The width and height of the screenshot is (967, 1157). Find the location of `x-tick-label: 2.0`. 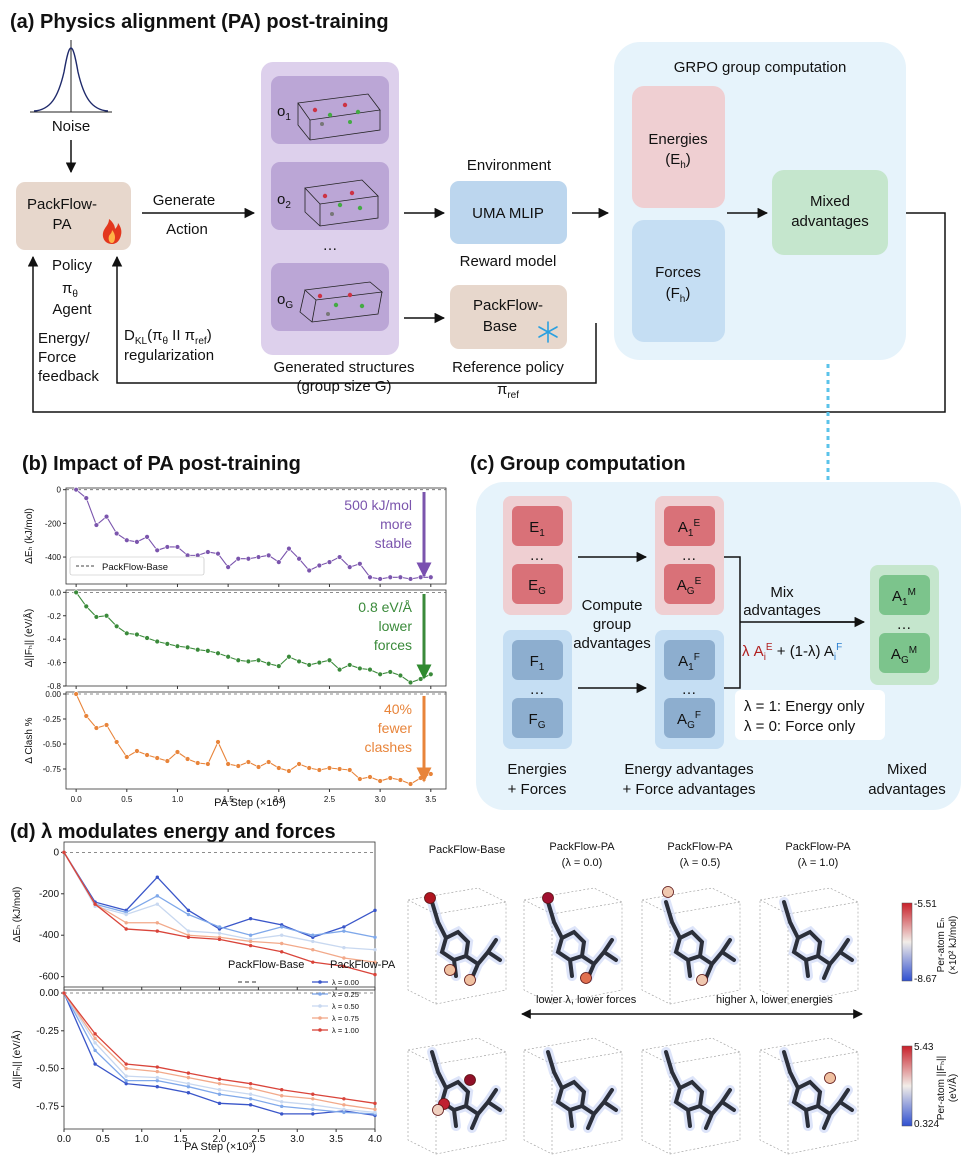

x-tick-label: 2.0 is located at coordinates (279, 799).